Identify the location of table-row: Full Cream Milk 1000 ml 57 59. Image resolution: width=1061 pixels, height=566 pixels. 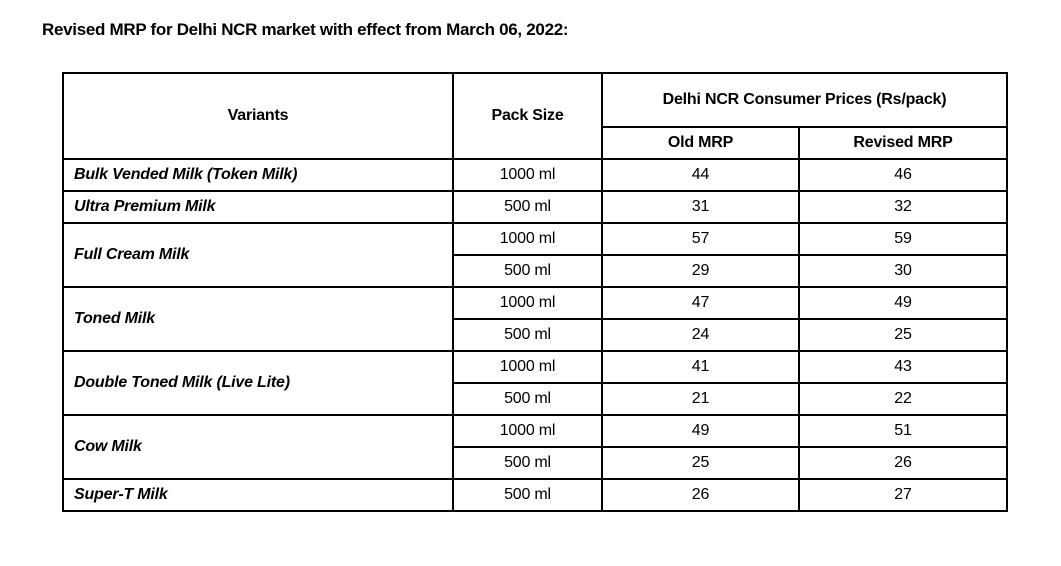
(535, 255).